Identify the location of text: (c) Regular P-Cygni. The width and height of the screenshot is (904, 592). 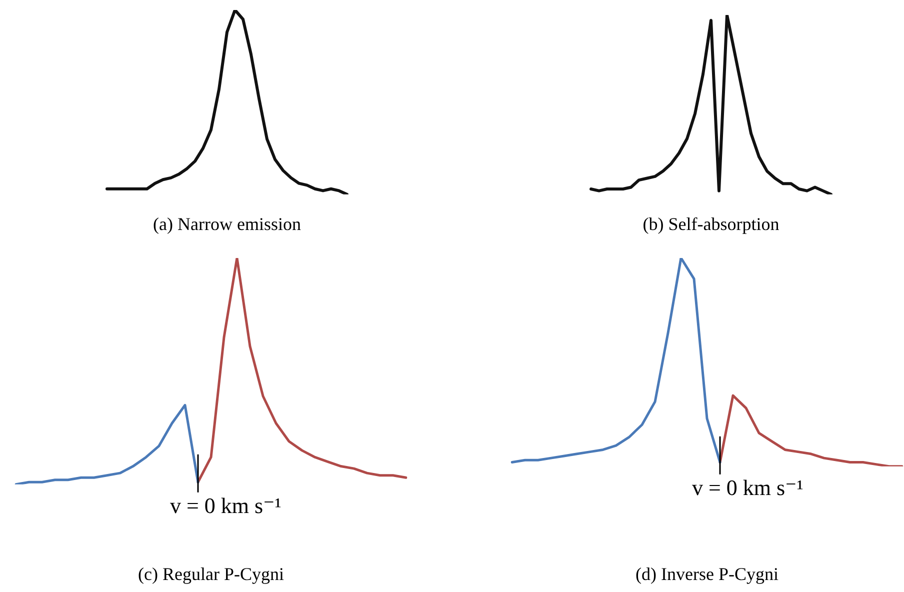
(211, 574).